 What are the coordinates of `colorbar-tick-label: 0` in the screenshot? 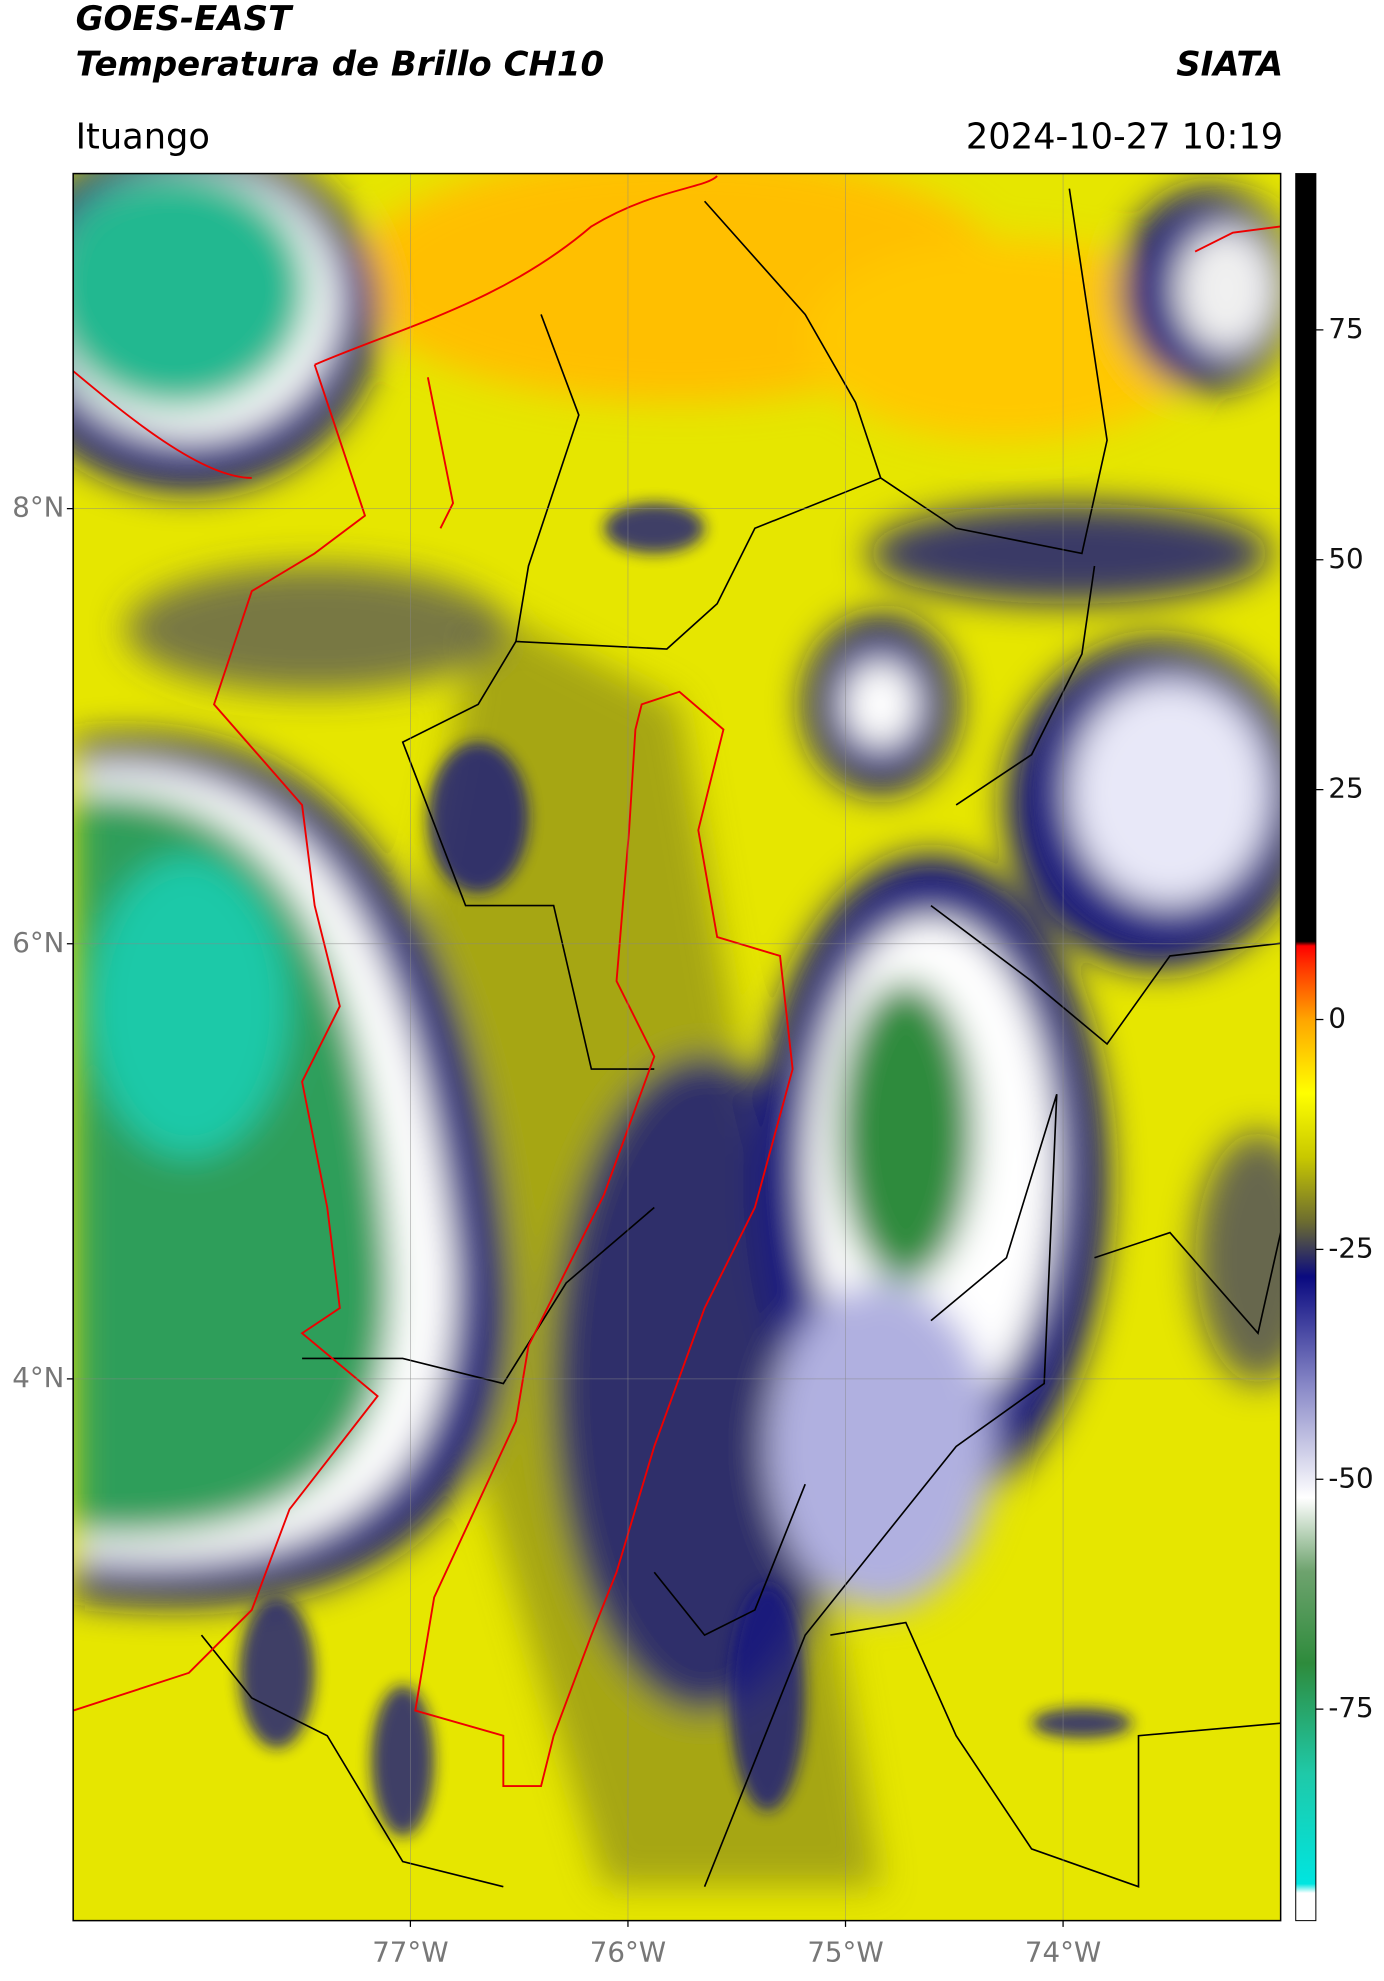 It's located at (1337, 1018).